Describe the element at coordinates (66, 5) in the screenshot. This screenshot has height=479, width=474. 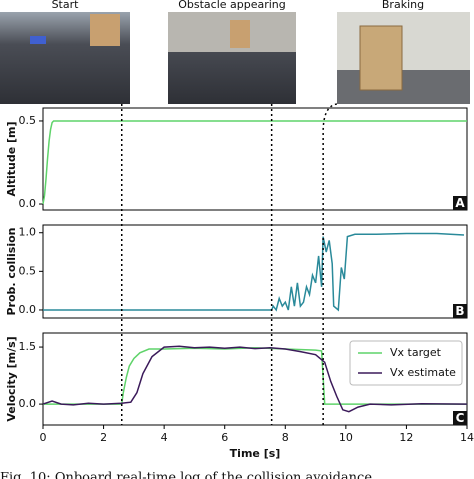
I see `image-title: Start` at that location.